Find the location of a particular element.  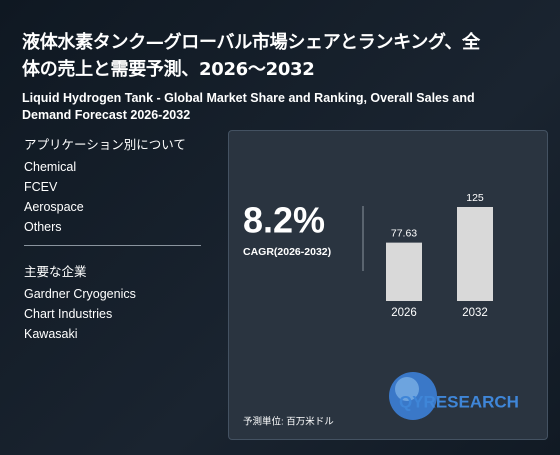

title-line: 体の売上と需要予測、2026～2032 is located at coordinates (168, 69).